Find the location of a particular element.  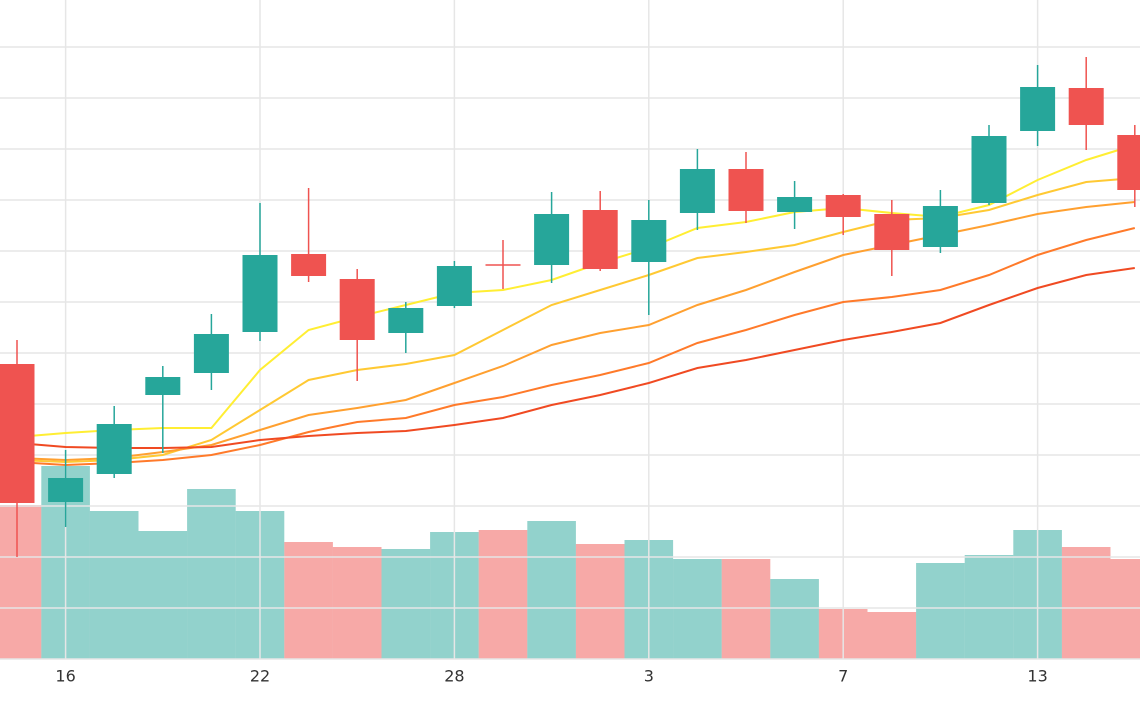

x-tick-label: 3 is located at coordinates (649, 676).